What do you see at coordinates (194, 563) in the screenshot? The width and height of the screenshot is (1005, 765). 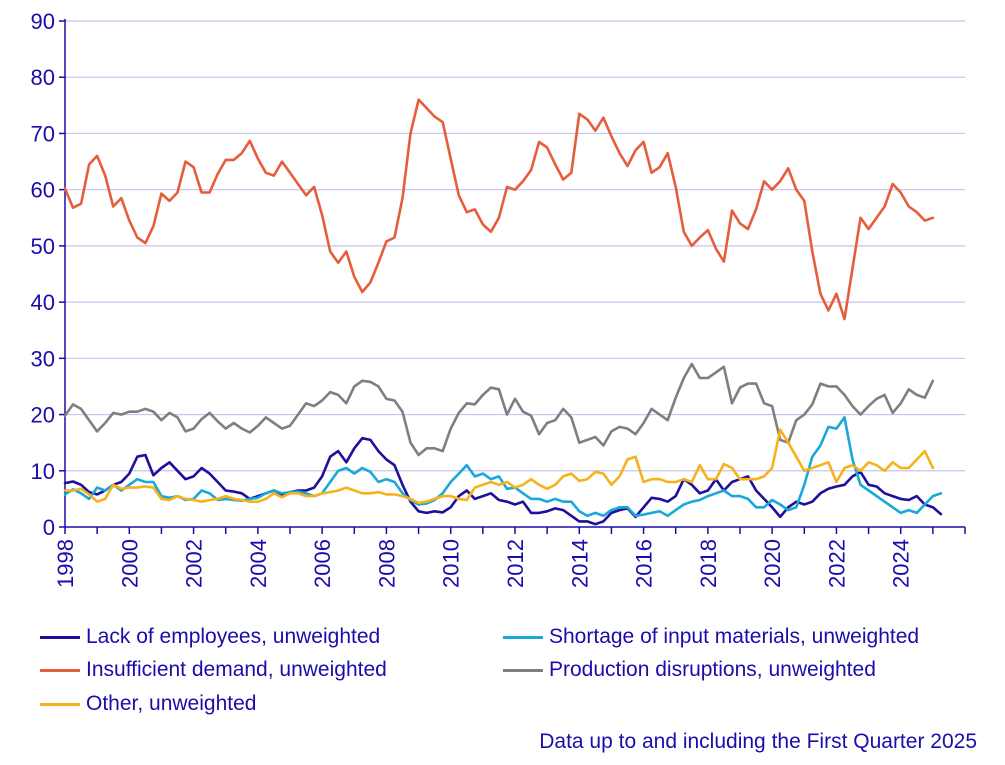 I see `x-tick-label: 2002` at bounding box center [194, 563].